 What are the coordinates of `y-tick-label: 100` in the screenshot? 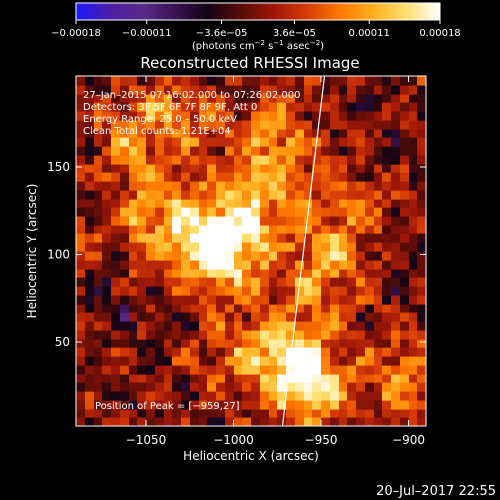 It's located at (58, 255).